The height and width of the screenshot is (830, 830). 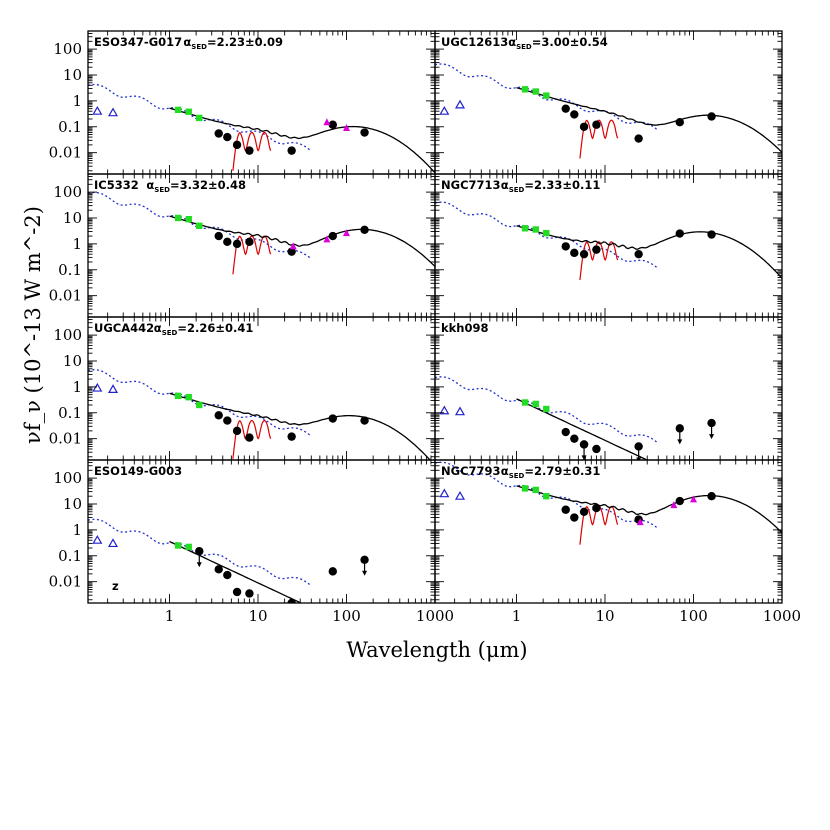 What do you see at coordinates (33, 325) in the screenshot?
I see `y-axis-title: νf_ν (10^-13 W m^-2)` at bounding box center [33, 325].